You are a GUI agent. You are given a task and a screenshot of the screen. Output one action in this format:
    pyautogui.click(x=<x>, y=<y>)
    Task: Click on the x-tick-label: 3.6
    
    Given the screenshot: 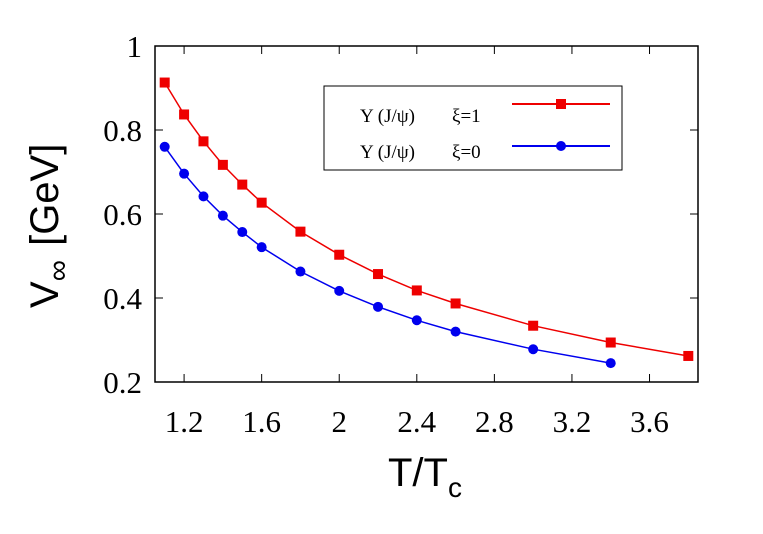 What is the action you would take?
    pyautogui.click(x=649, y=421)
    